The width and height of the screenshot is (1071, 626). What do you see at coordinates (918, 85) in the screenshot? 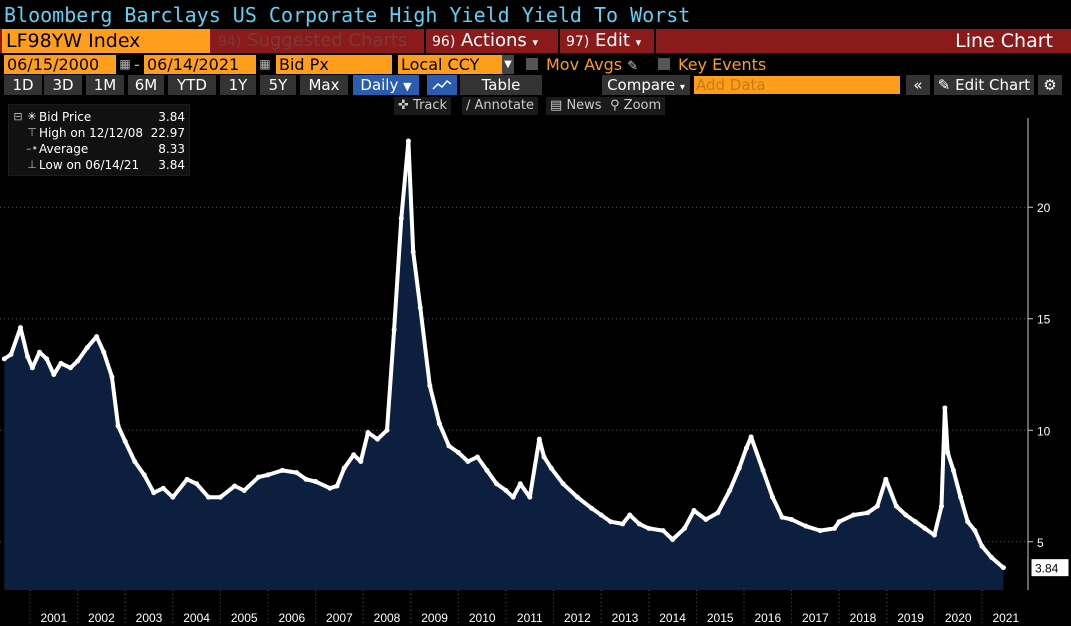
I see `collapse-icon: «` at bounding box center [918, 85].